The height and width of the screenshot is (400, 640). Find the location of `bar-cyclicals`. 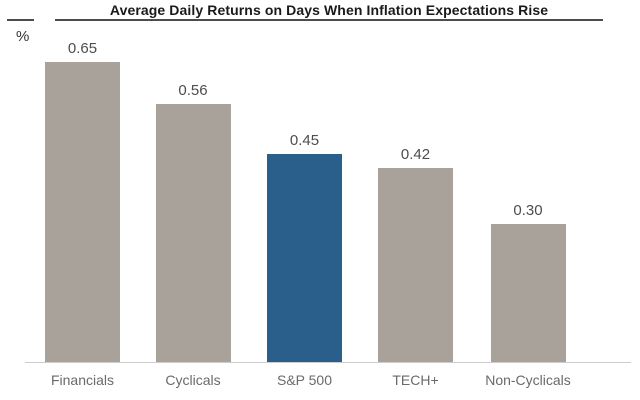

bar-cyclicals is located at coordinates (193, 233).